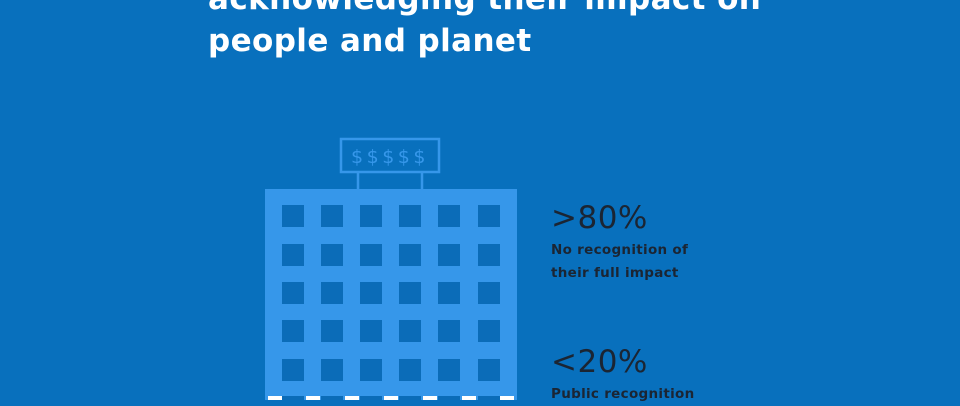 The height and width of the screenshot is (406, 960). I want to click on window-r3-c1, so click(293, 293).